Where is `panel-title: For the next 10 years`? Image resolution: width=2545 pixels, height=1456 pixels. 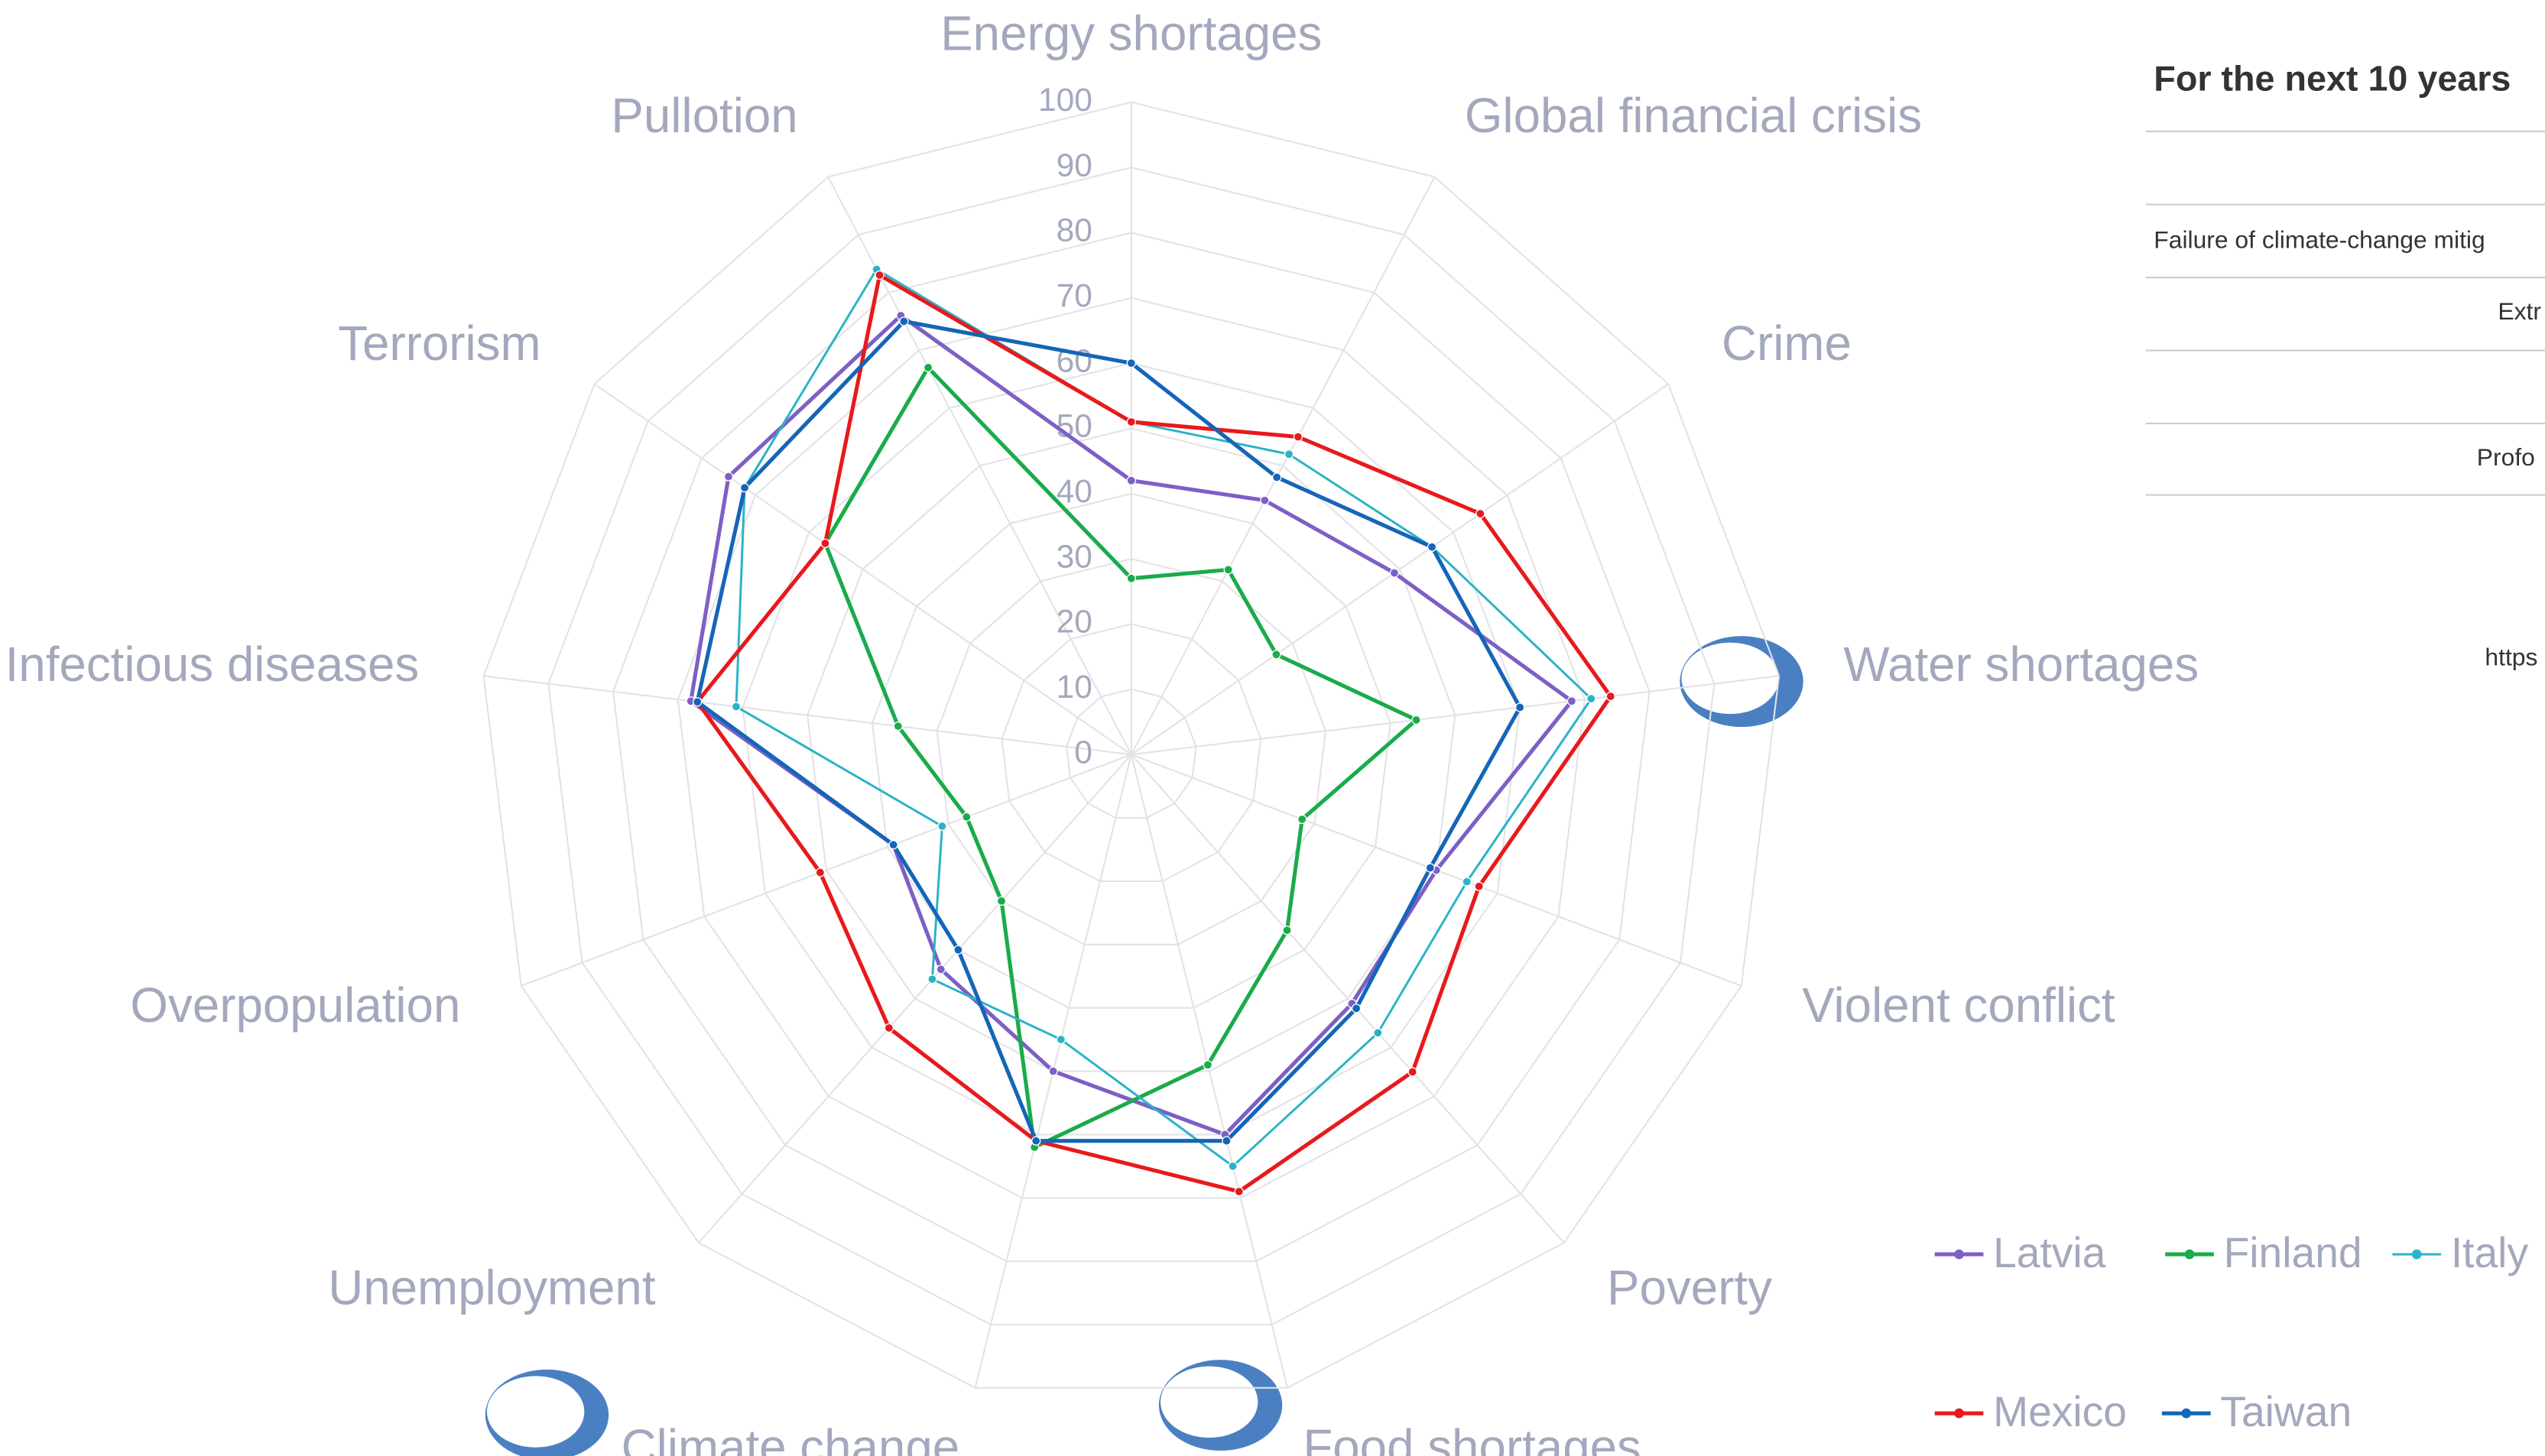
panel-title: For the next 10 years is located at coordinates (2332, 78).